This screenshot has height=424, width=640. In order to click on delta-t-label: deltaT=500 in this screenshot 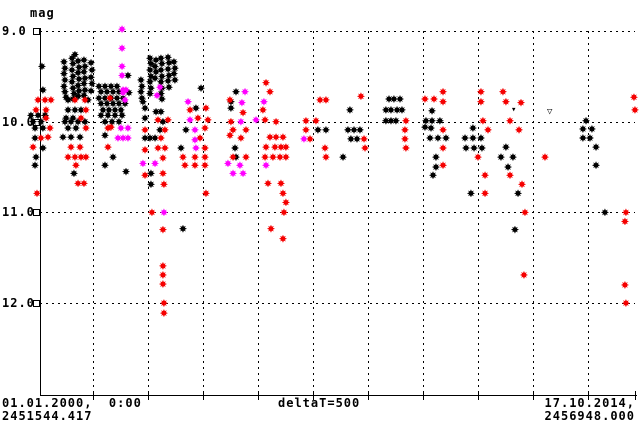, I will do `click(319, 403)`.